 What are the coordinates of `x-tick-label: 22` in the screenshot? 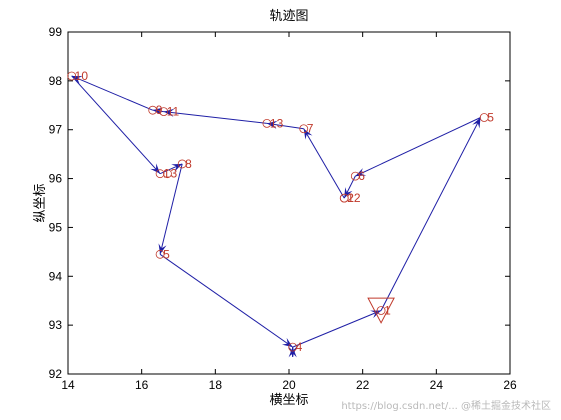 It's located at (363, 385).